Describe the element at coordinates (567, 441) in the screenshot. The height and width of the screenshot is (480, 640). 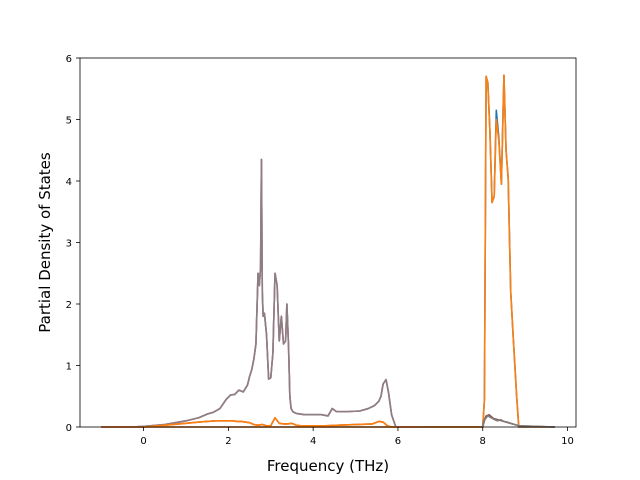
I see `x-tick-label: 10` at that location.